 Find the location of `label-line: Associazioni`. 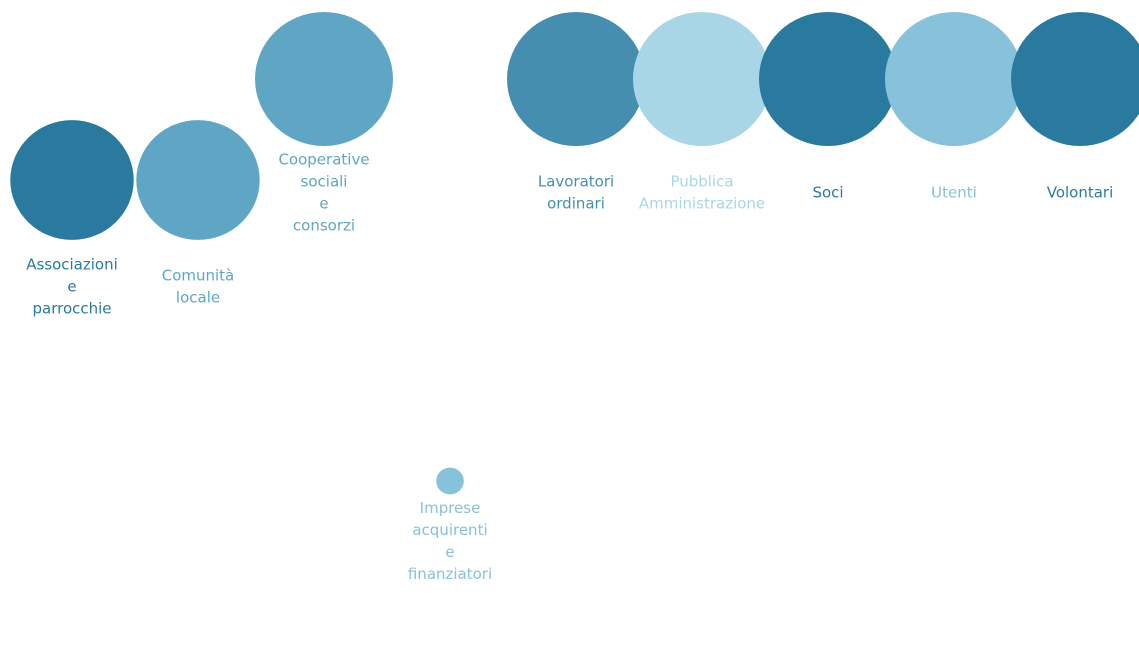

label-line: Associazioni is located at coordinates (72, 264).